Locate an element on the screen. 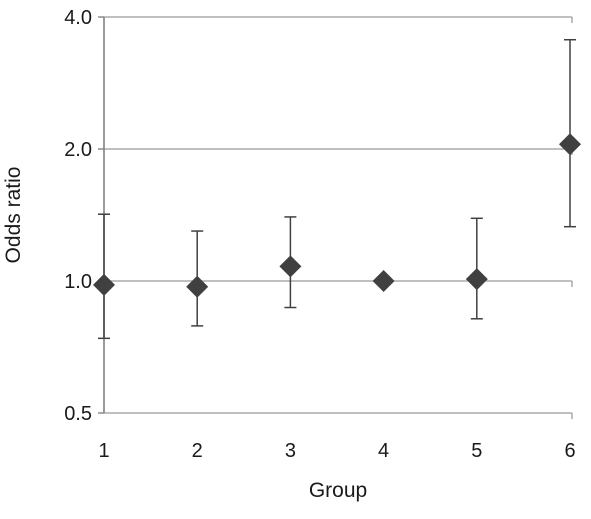  x-tick-label-6: 6 is located at coordinates (569, 451).